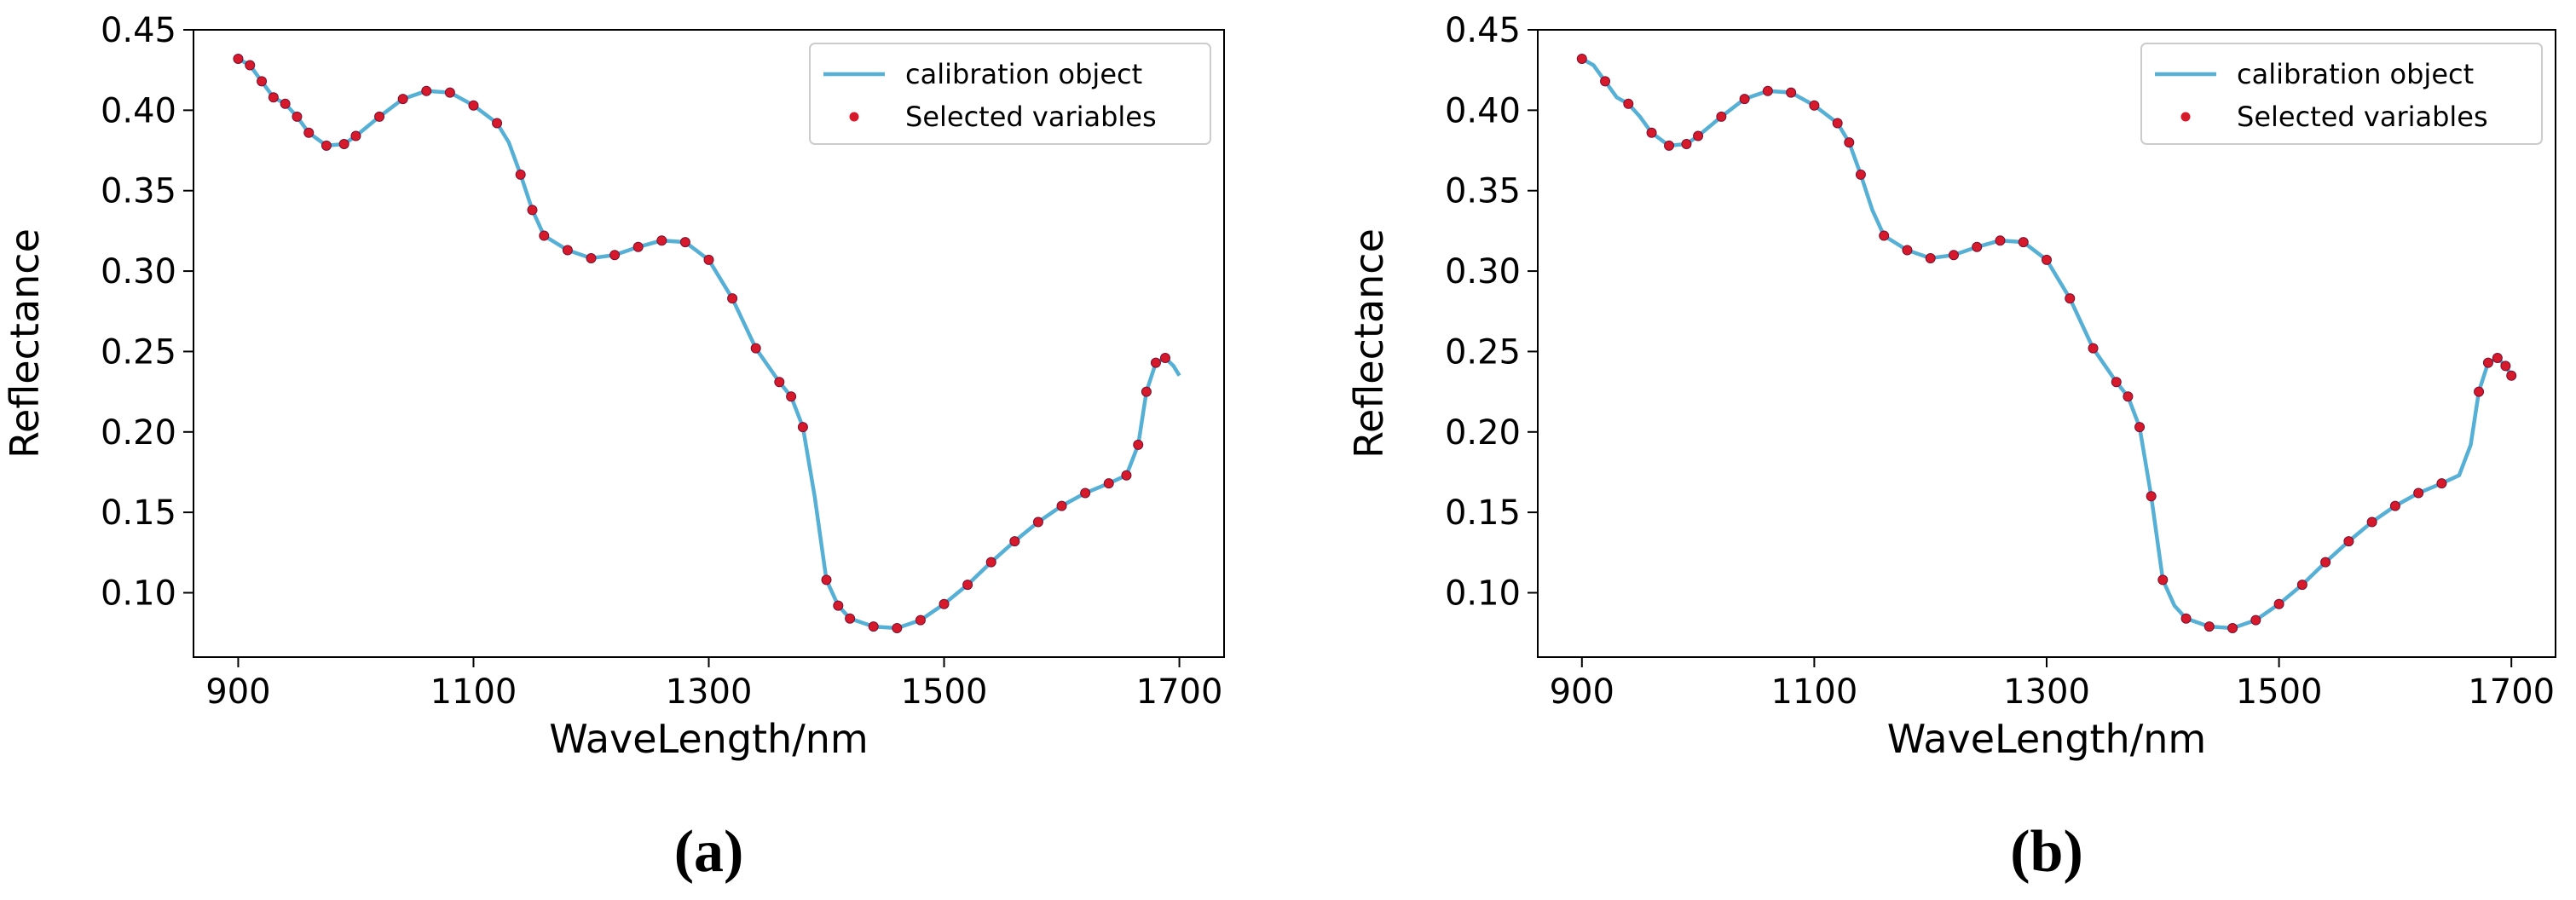  I want to click on panel-caption: (a), so click(709, 852).